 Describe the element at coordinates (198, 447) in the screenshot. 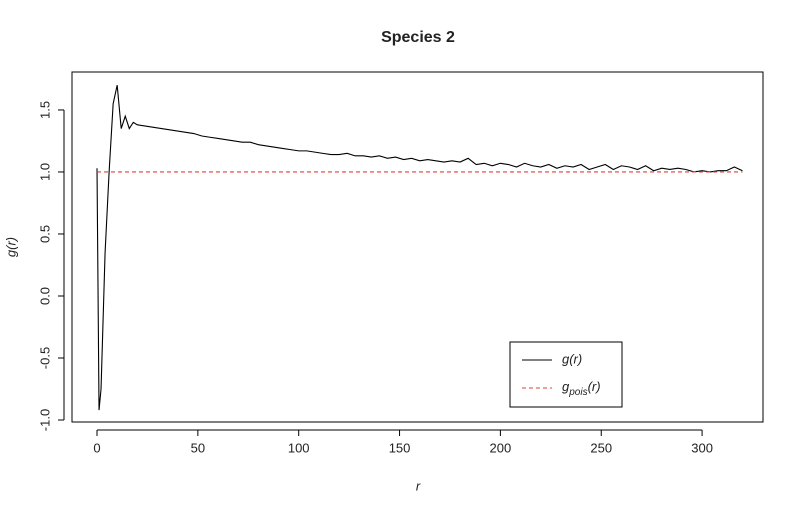

I see `x-tick-label: 50` at that location.